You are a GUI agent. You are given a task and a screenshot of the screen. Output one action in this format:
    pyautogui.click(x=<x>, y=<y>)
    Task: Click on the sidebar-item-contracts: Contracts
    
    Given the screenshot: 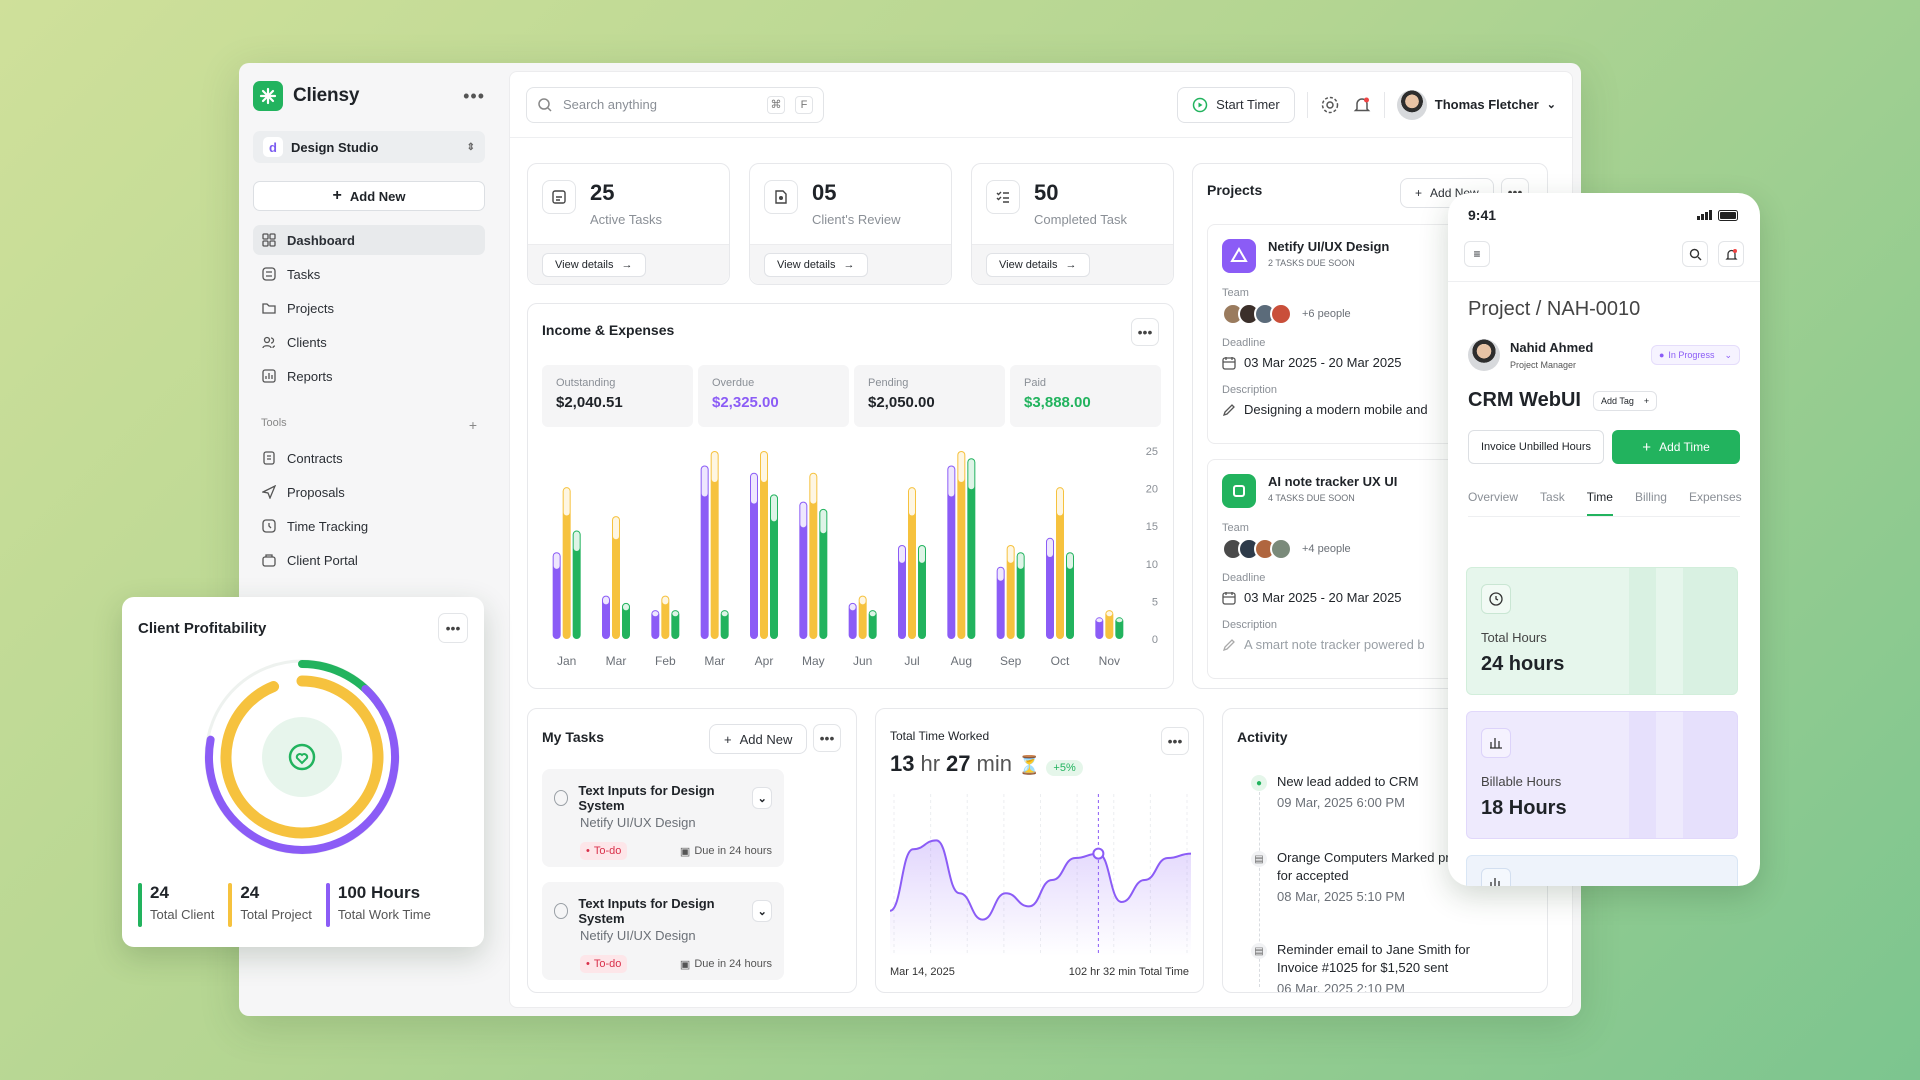 What is the action you would take?
    pyautogui.click(x=369, y=458)
    